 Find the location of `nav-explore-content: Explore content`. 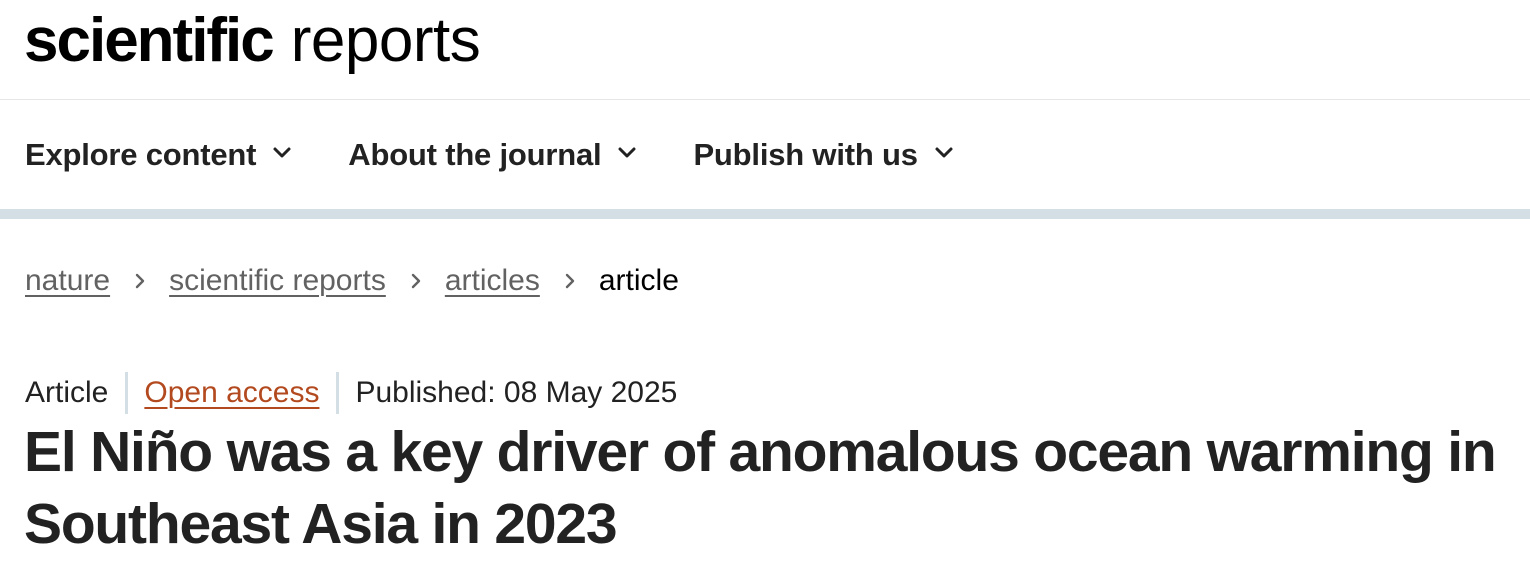

nav-explore-content: Explore content is located at coordinates (158, 155).